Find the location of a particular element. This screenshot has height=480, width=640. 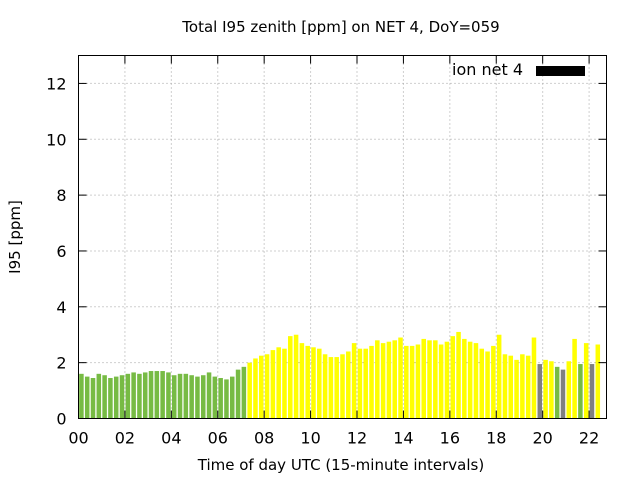

x-tick-label: 14 is located at coordinates (403, 438).